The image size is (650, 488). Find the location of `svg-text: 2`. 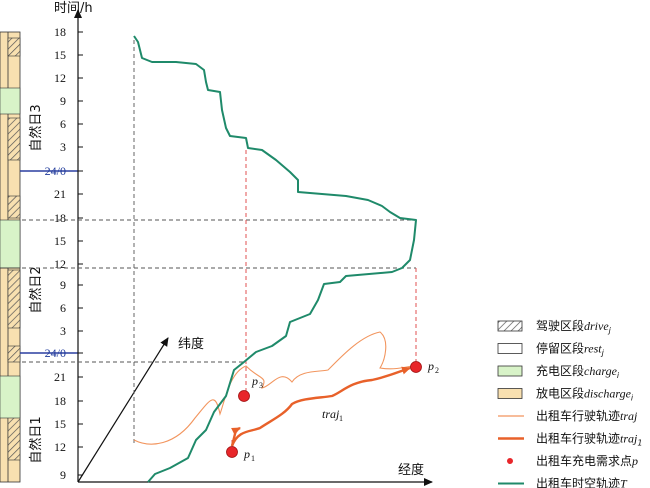

svg-text: 2 is located at coordinates (437, 370).